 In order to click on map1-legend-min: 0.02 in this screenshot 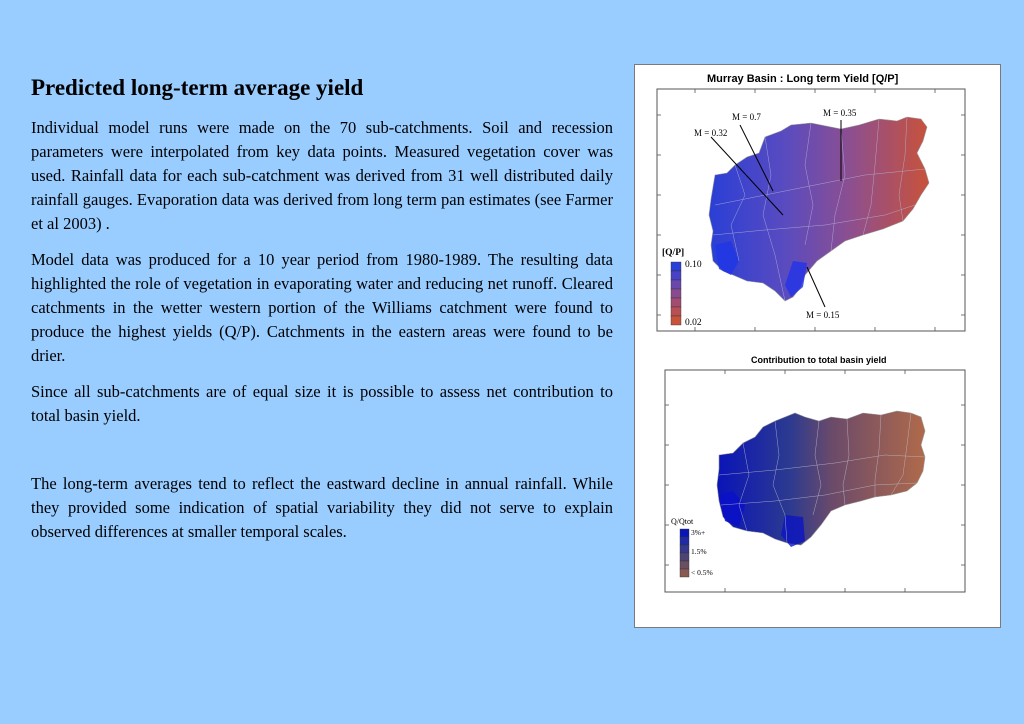, I will do `click(693, 323)`.